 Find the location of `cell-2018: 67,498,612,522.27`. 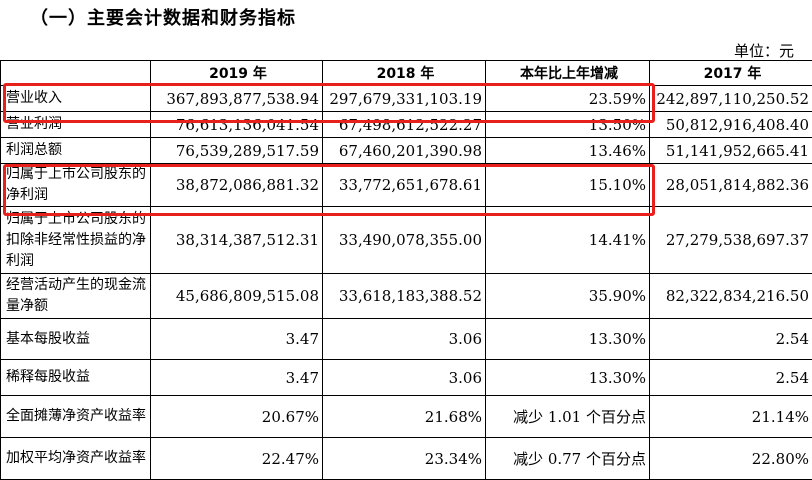

cell-2018: 67,498,612,522.27 is located at coordinates (404, 125).